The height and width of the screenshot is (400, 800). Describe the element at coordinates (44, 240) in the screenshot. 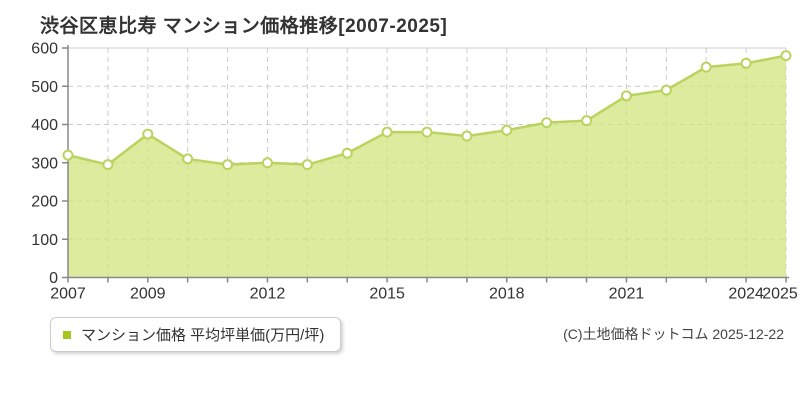

I see `y-tick-label: 100` at that location.